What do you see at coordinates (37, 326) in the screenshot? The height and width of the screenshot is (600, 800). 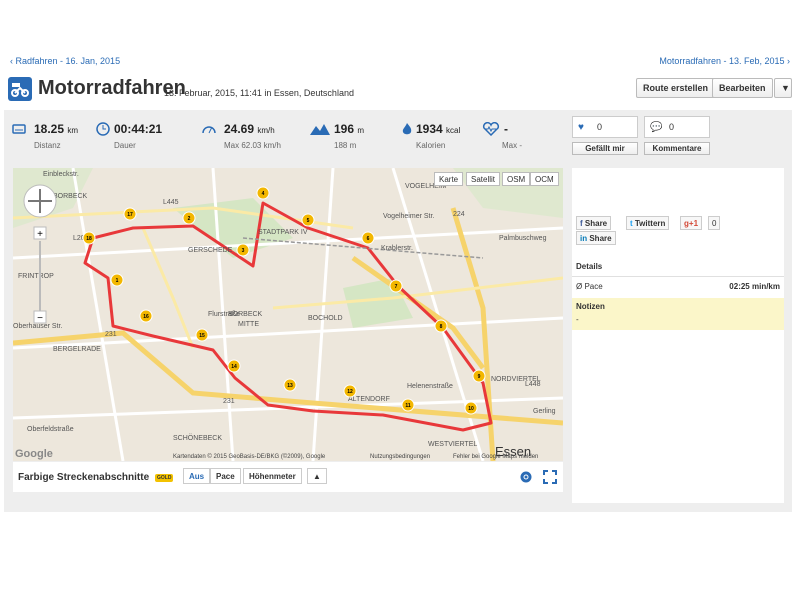 I see `svg-text: Oberhauser Str.` at bounding box center [37, 326].